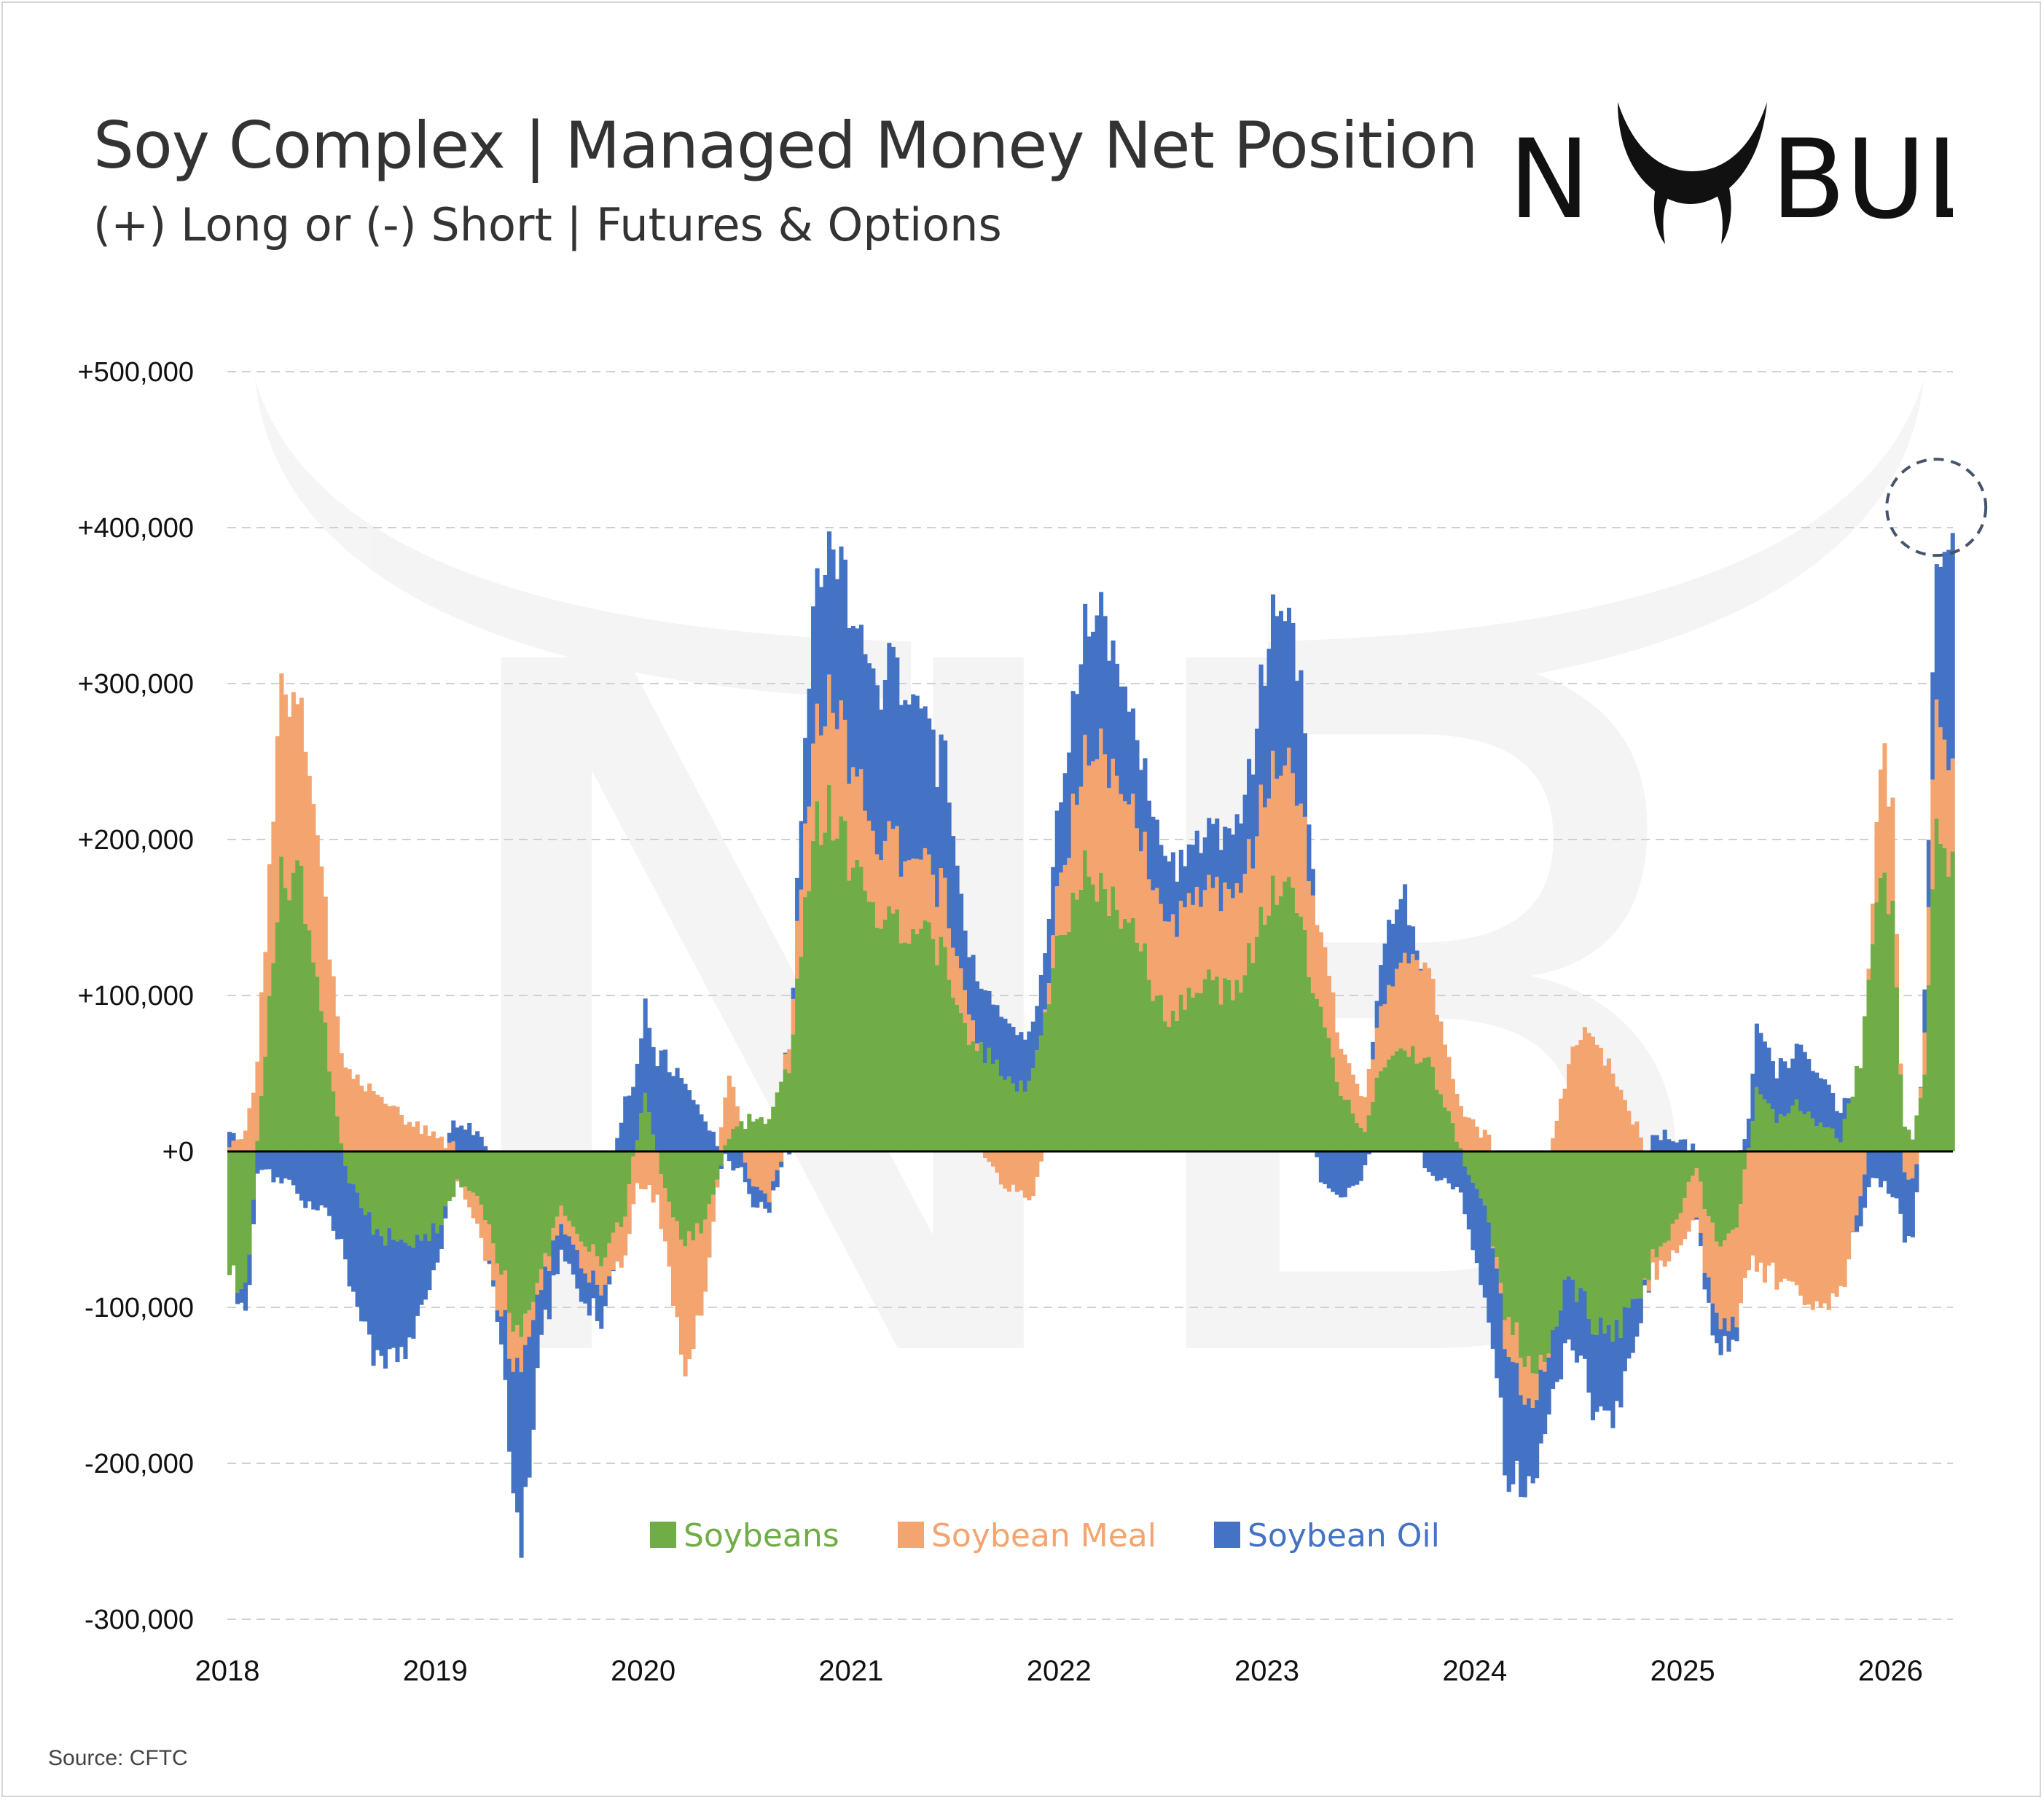 This screenshot has width=2044, height=1800. I want to click on x-axis: 2018 2019 2020 2021 2022 2023 2024 2025 2026, so click(1059, 1671).